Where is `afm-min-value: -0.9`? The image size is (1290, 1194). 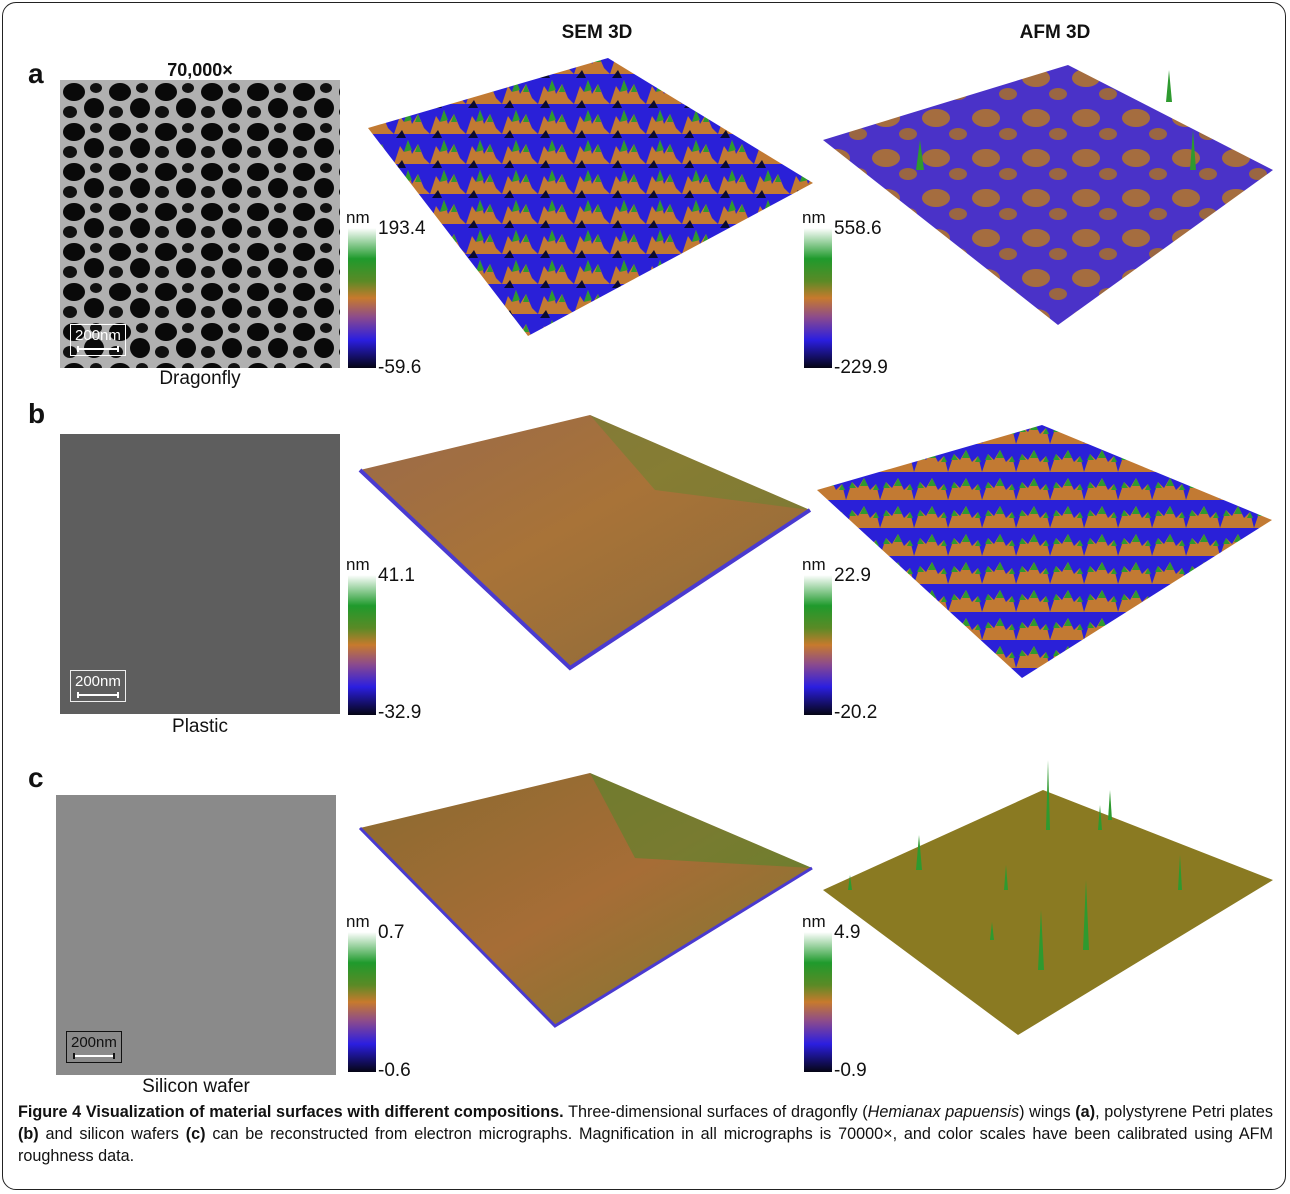
afm-min-value: -0.9 is located at coordinates (850, 1070).